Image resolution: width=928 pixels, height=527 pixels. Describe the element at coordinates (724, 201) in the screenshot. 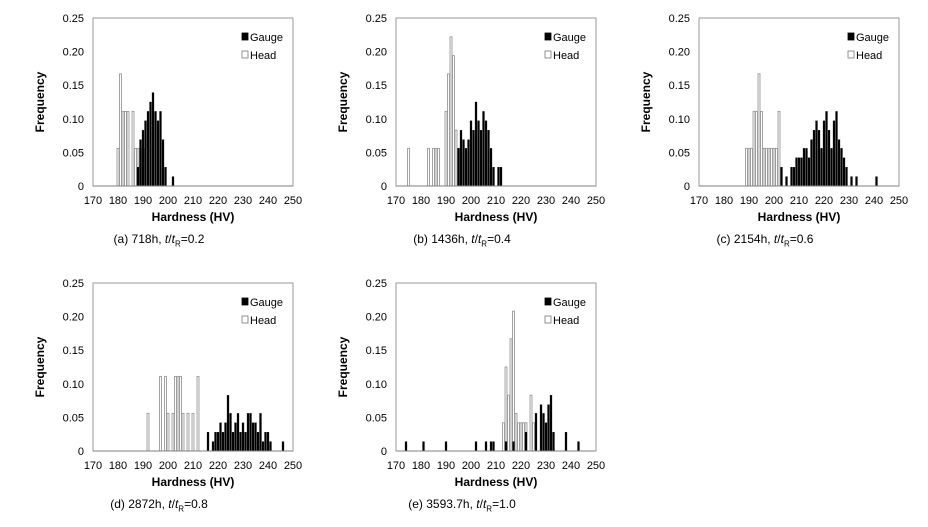

I see `x-tick-label: 180` at that location.